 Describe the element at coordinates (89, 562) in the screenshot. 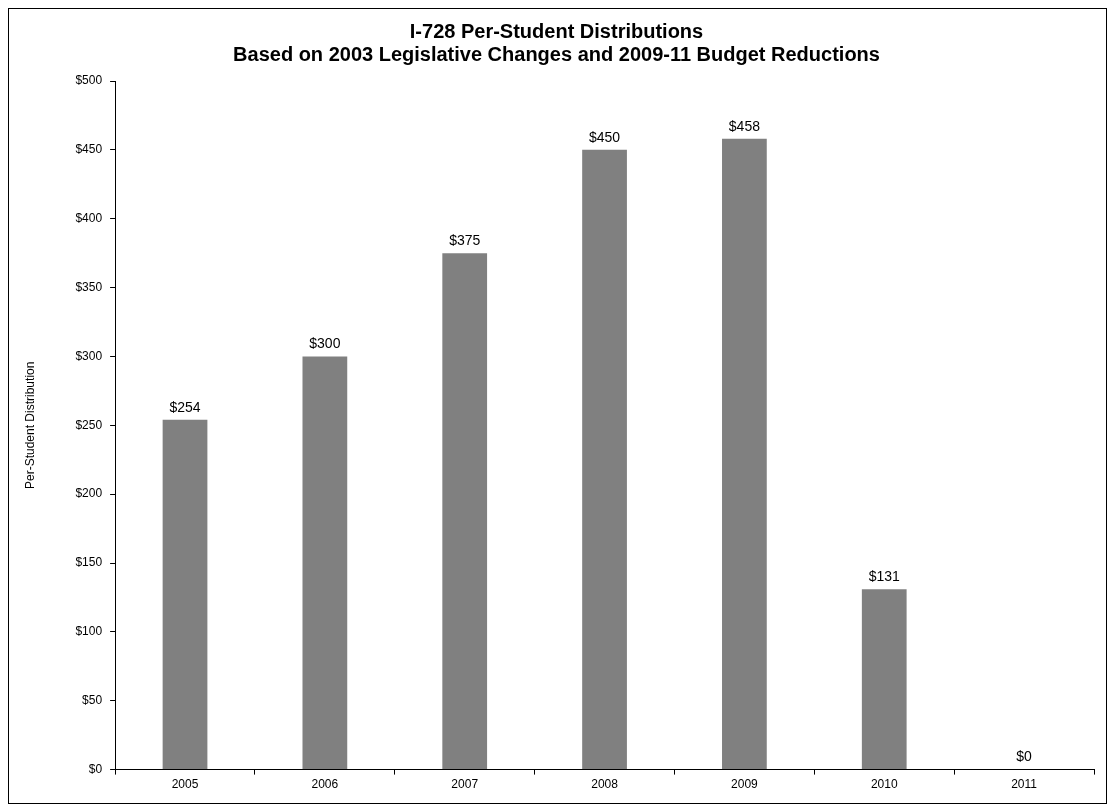

I see `y-tick-label: $150` at that location.